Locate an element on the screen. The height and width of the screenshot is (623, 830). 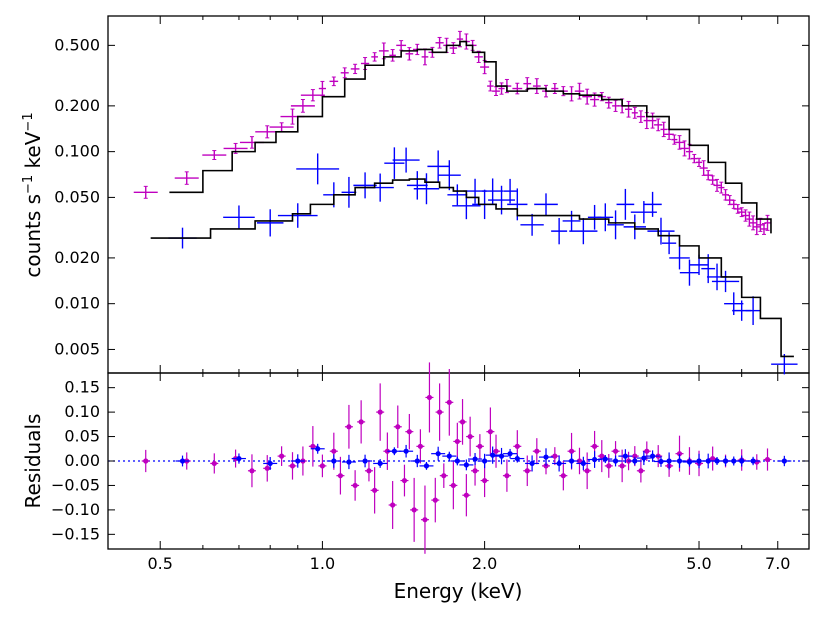
ytick-label: 0.00 is located at coordinates (82, 460).